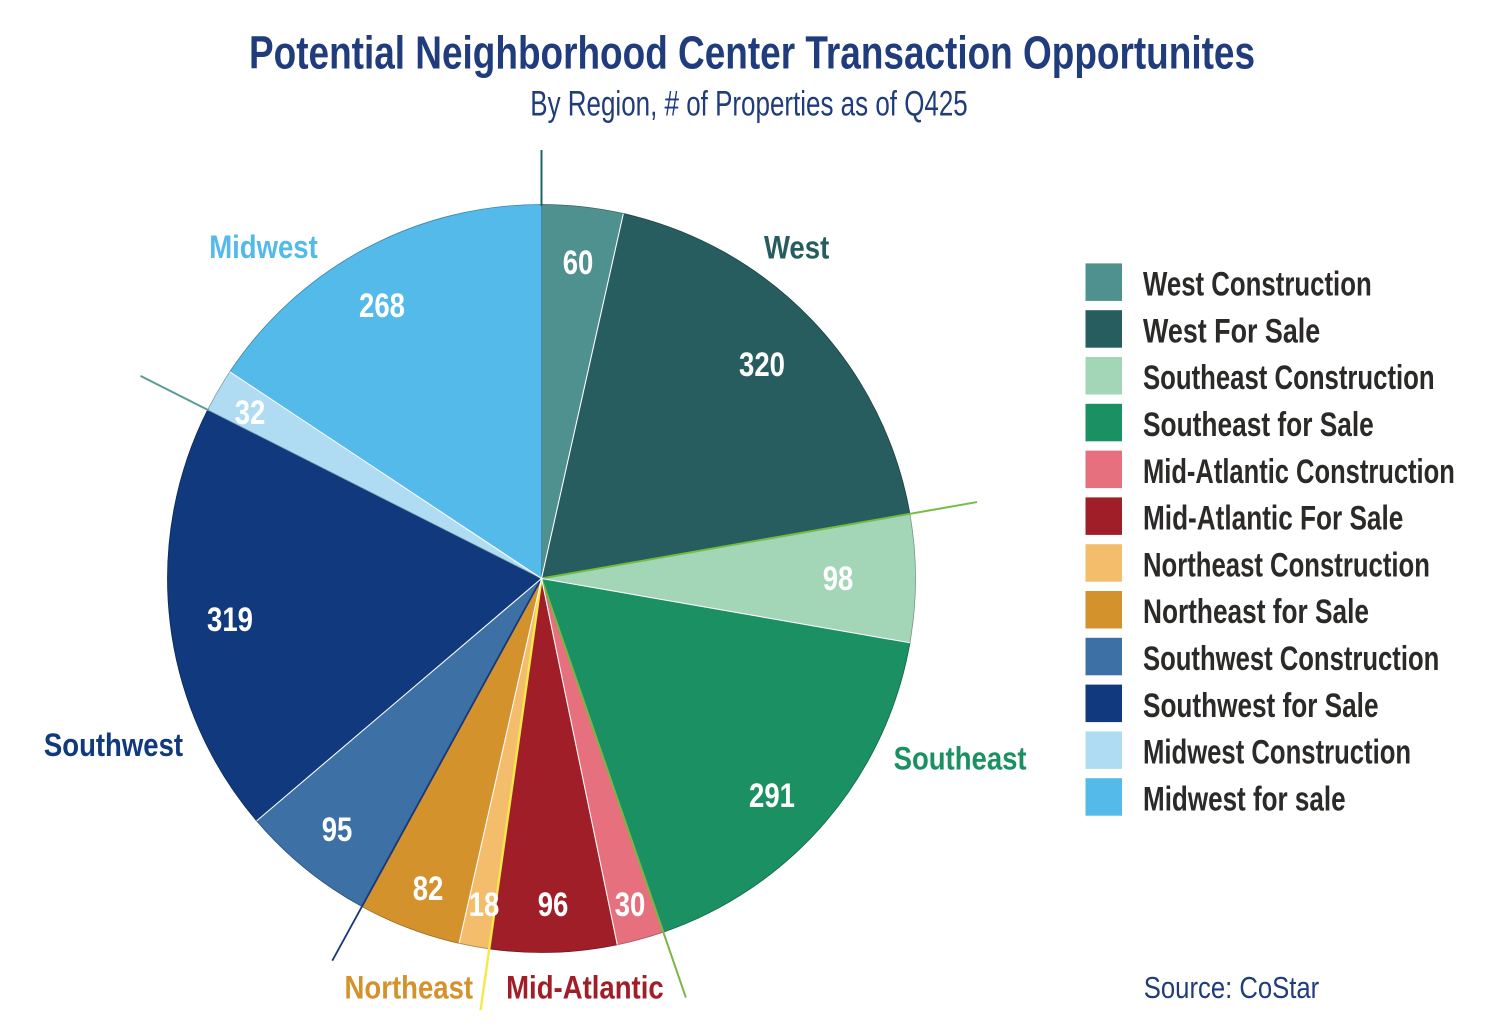 The width and height of the screenshot is (1500, 1033). What do you see at coordinates (382, 306) in the screenshot?
I see `svg-text: 268` at bounding box center [382, 306].